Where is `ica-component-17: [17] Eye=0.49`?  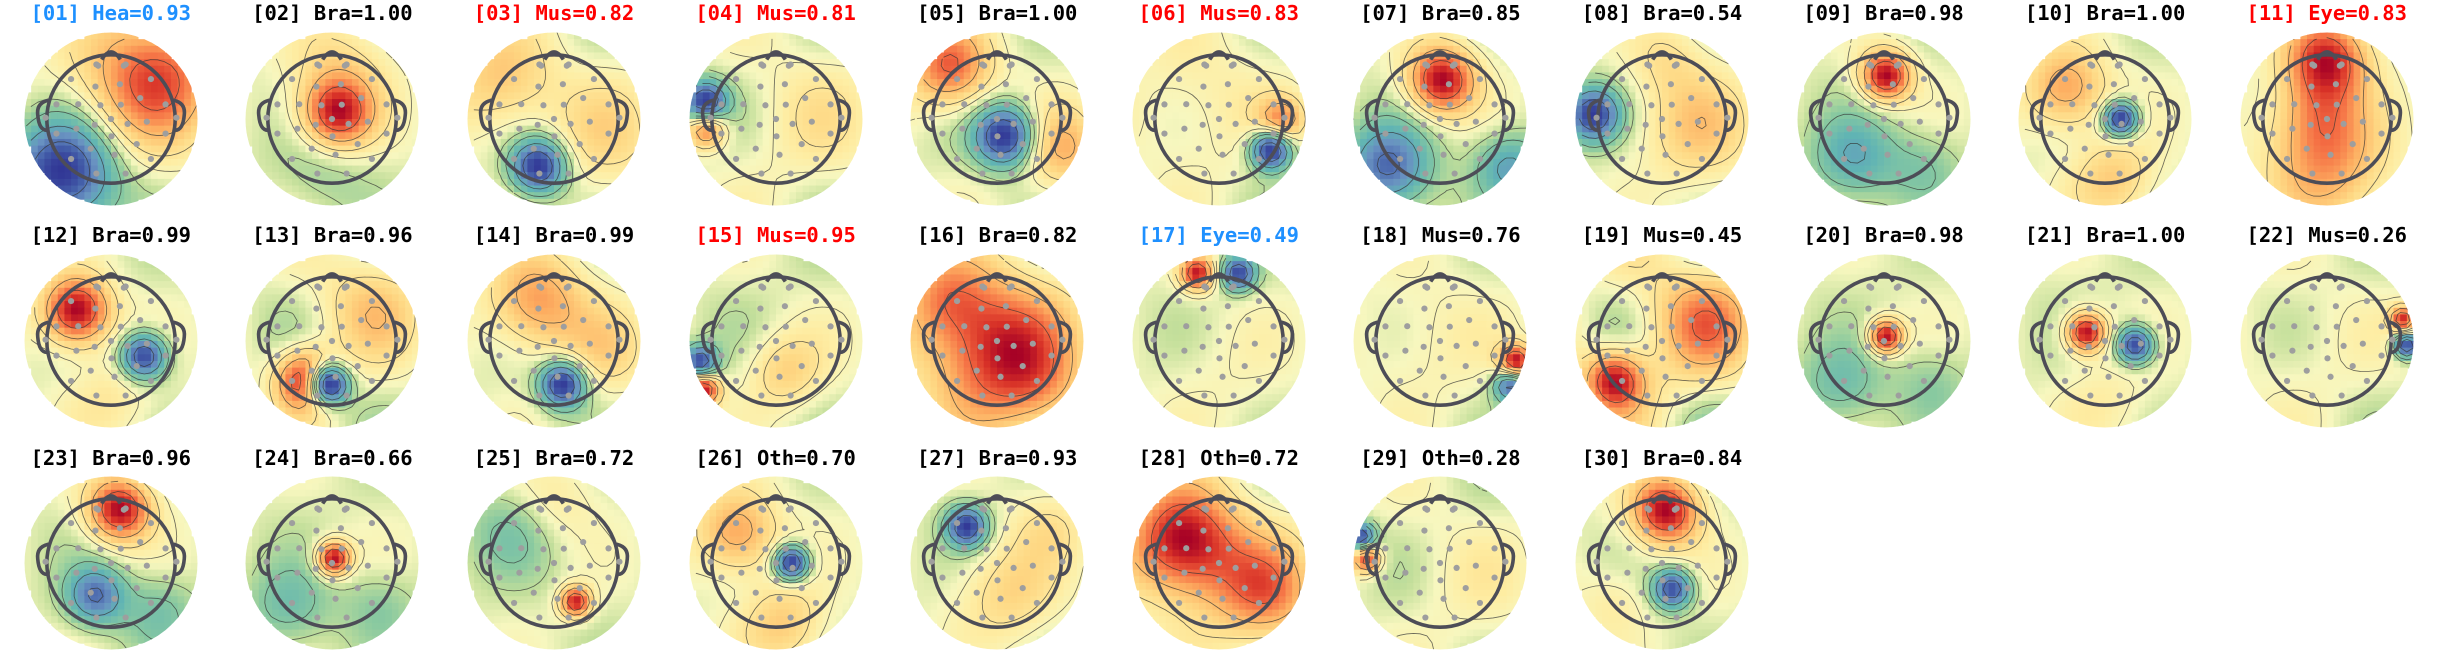
ica-component-17: [17] Eye=0.49 is located at coordinates (1219, 333).